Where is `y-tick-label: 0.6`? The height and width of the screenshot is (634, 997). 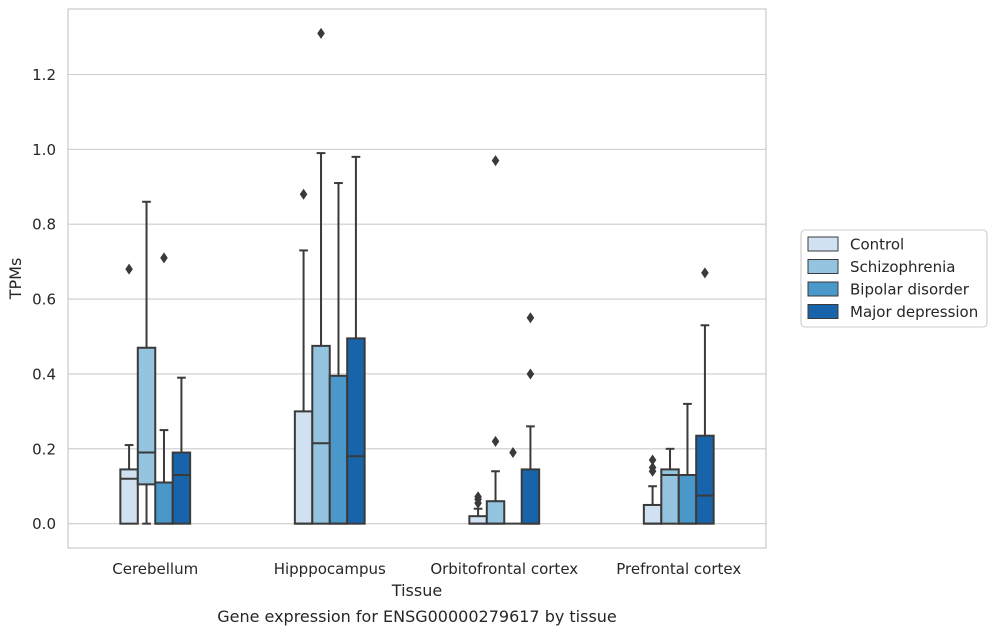
y-tick-label: 0.6 is located at coordinates (44, 300).